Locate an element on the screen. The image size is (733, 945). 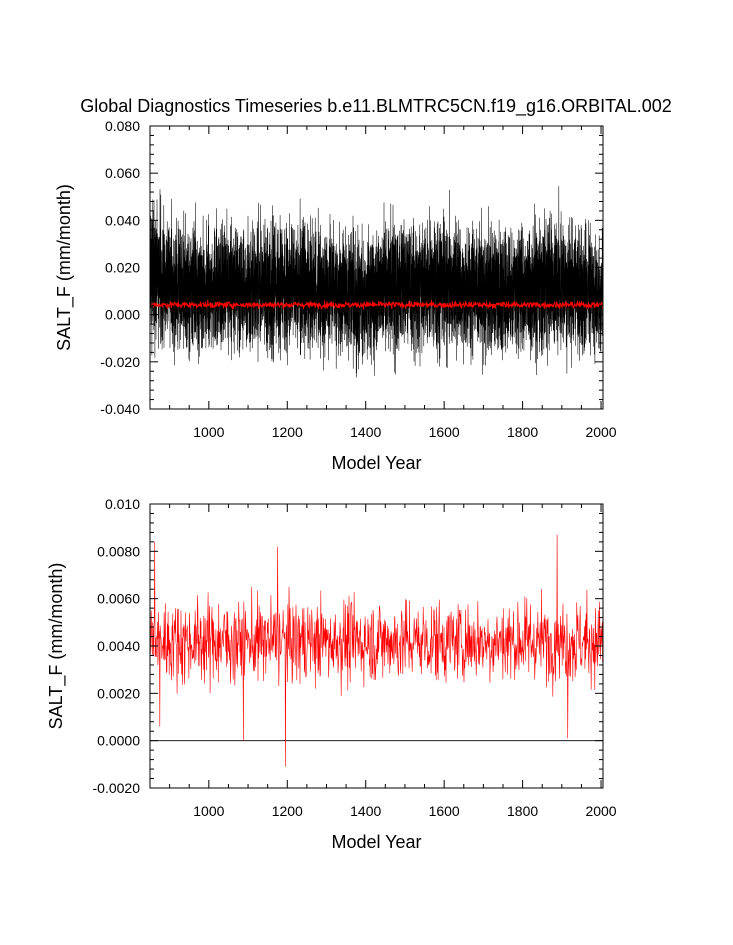
y-tick-label: -0.040 is located at coordinates (120, 409).